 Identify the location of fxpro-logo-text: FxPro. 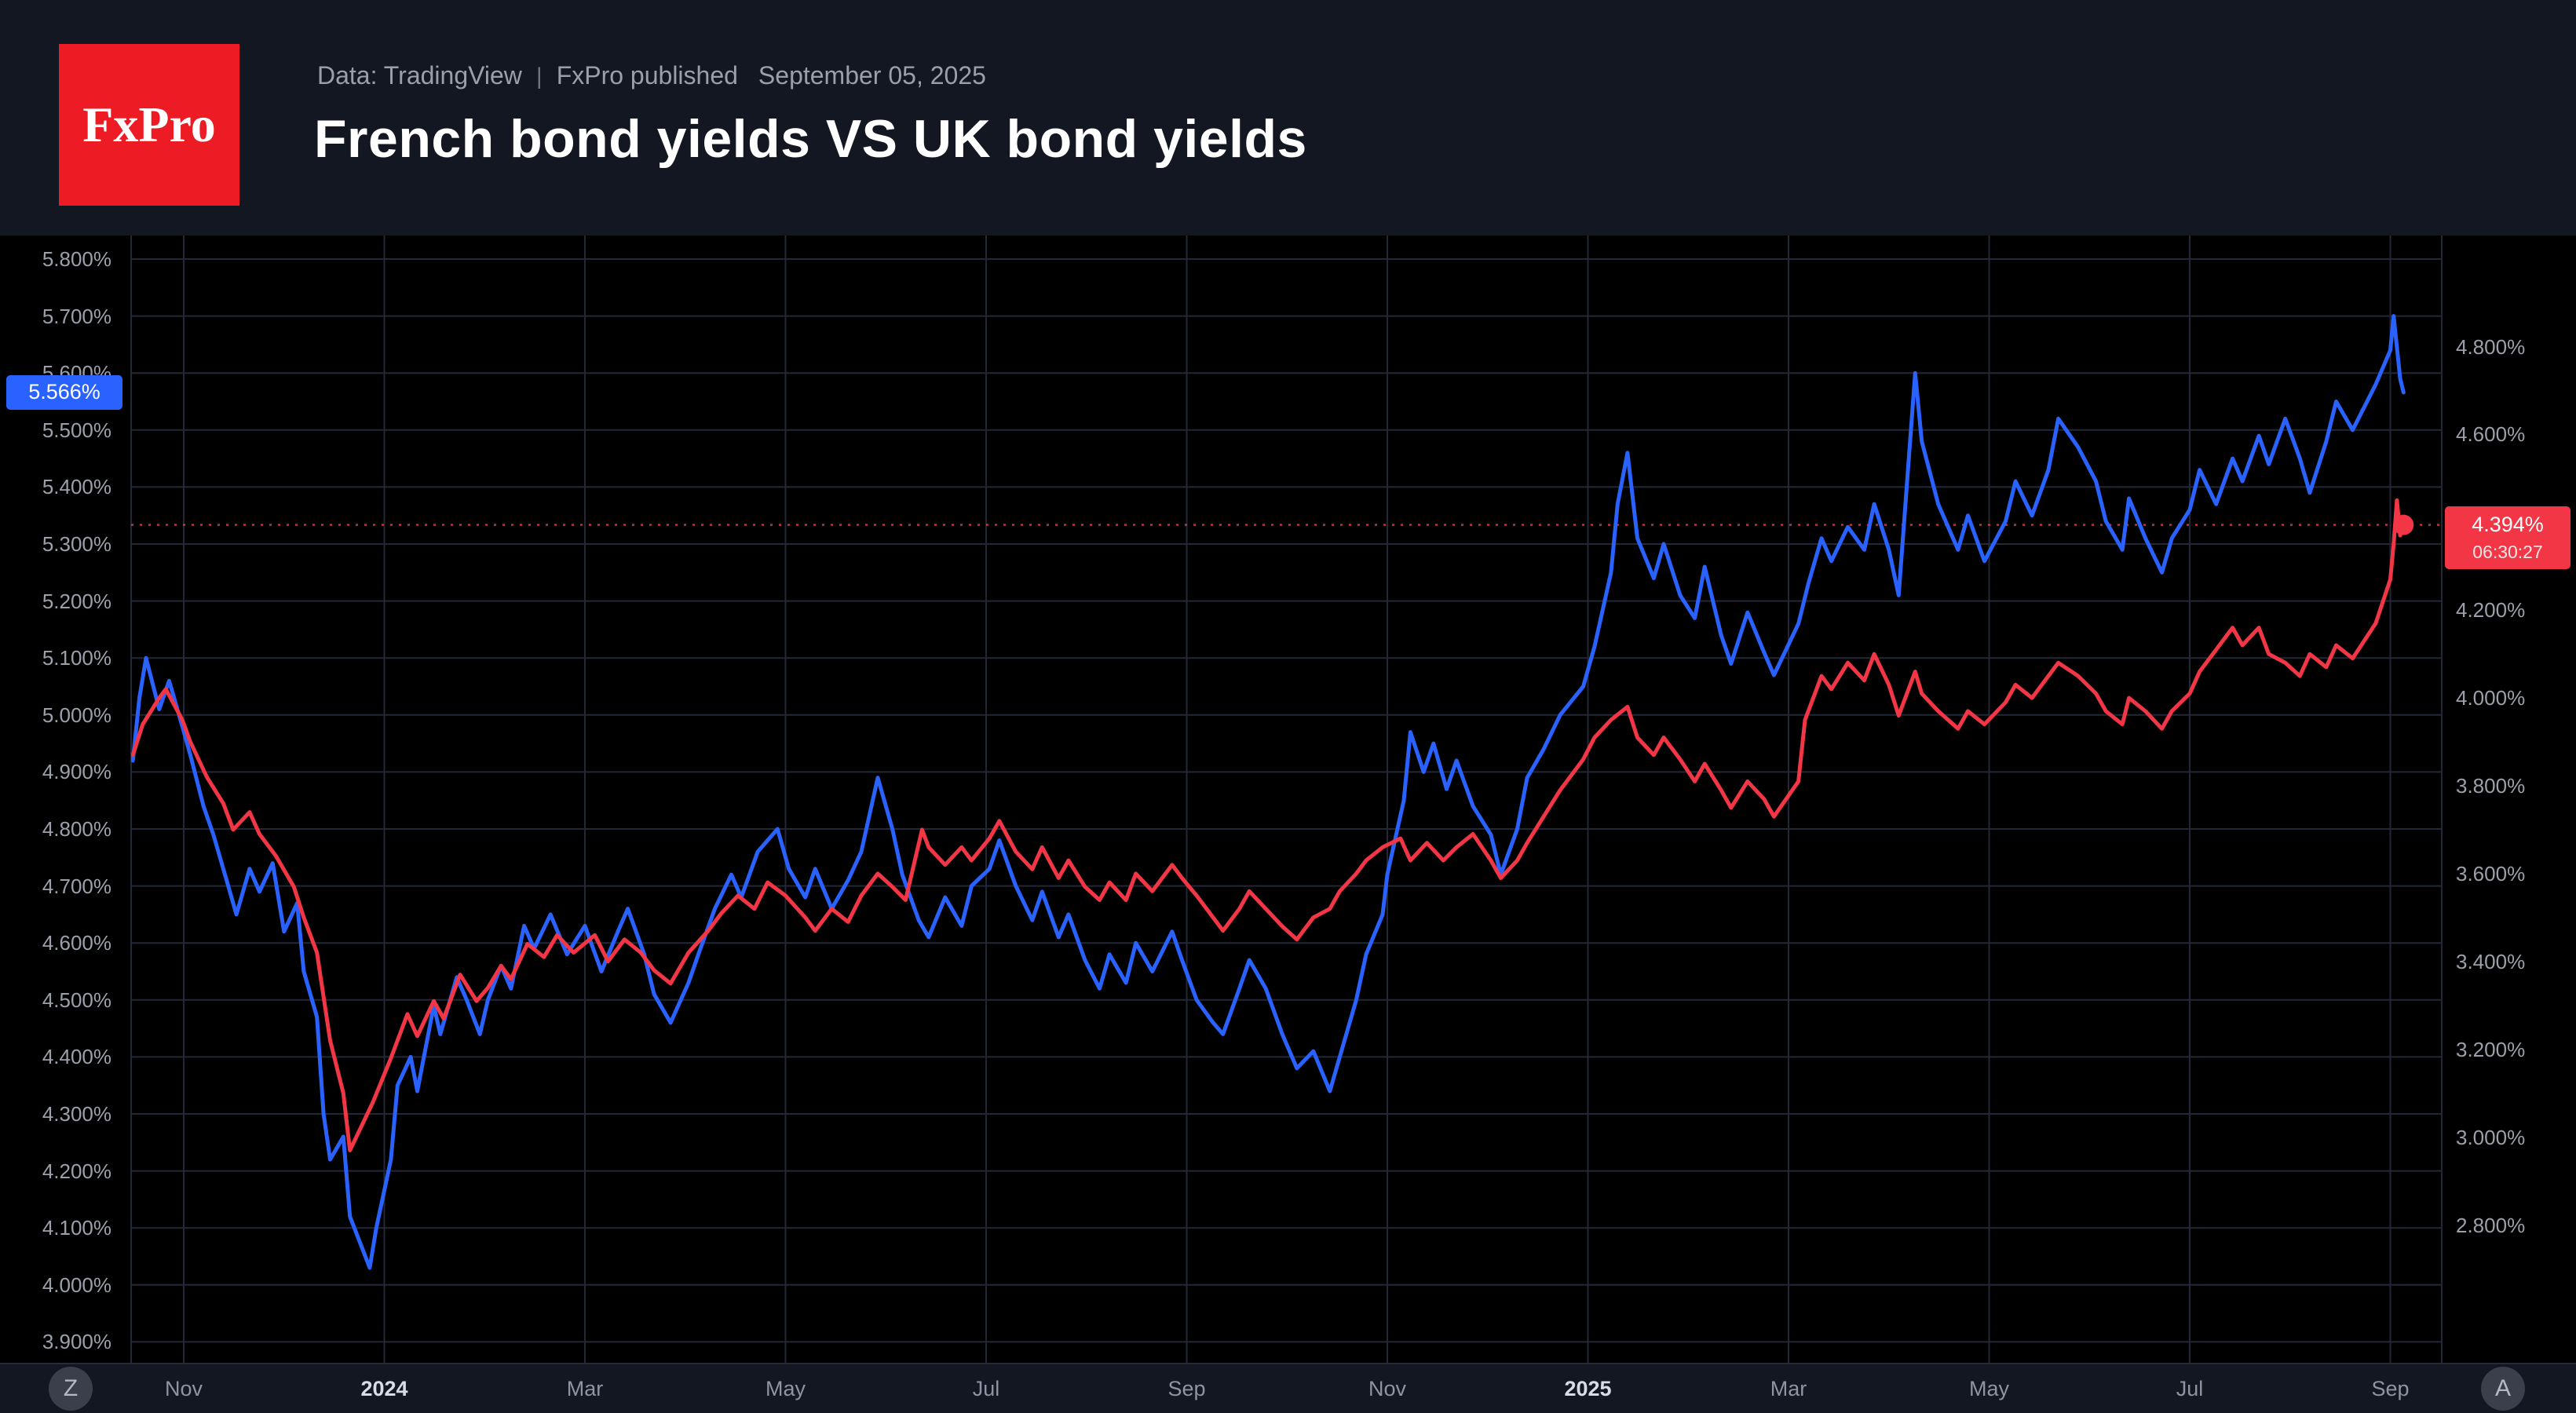
(149, 124).